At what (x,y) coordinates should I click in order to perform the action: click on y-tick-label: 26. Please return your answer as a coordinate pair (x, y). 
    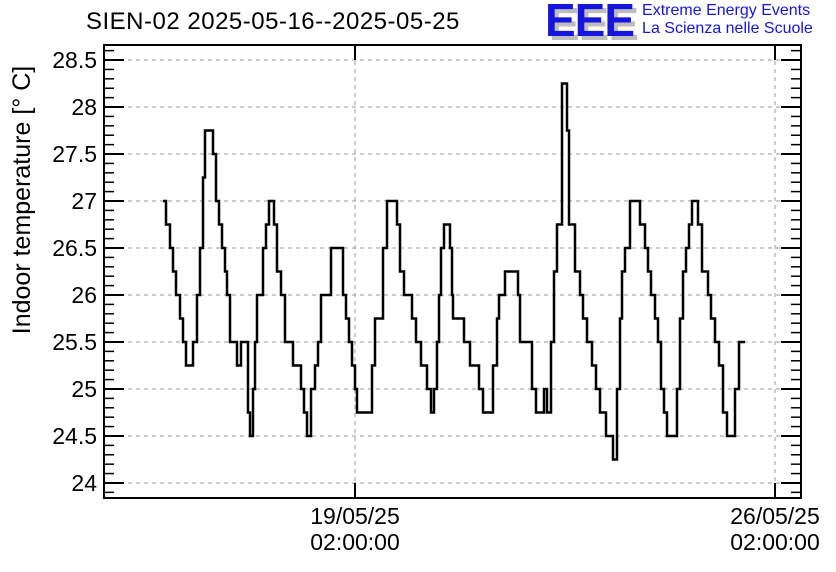
    Looking at the image, I should click on (84, 295).